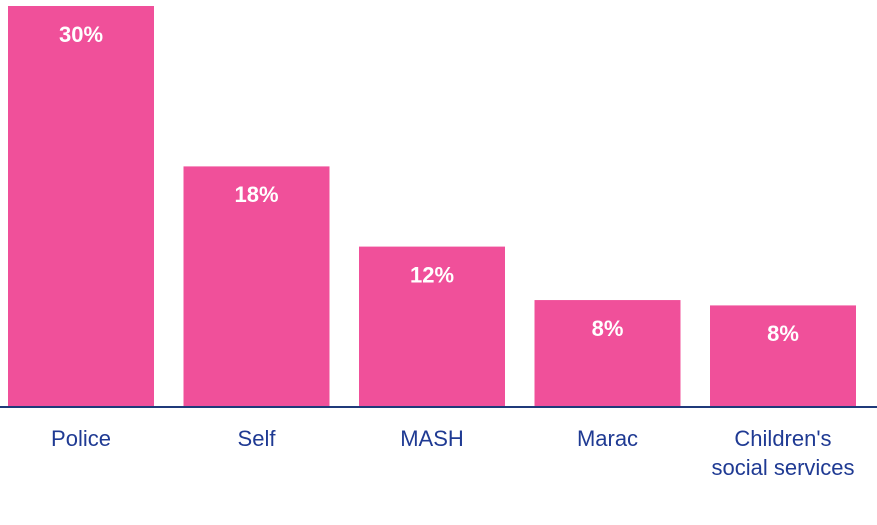  Describe the element at coordinates (256, 194) in the screenshot. I see `value-label: 18%` at that location.